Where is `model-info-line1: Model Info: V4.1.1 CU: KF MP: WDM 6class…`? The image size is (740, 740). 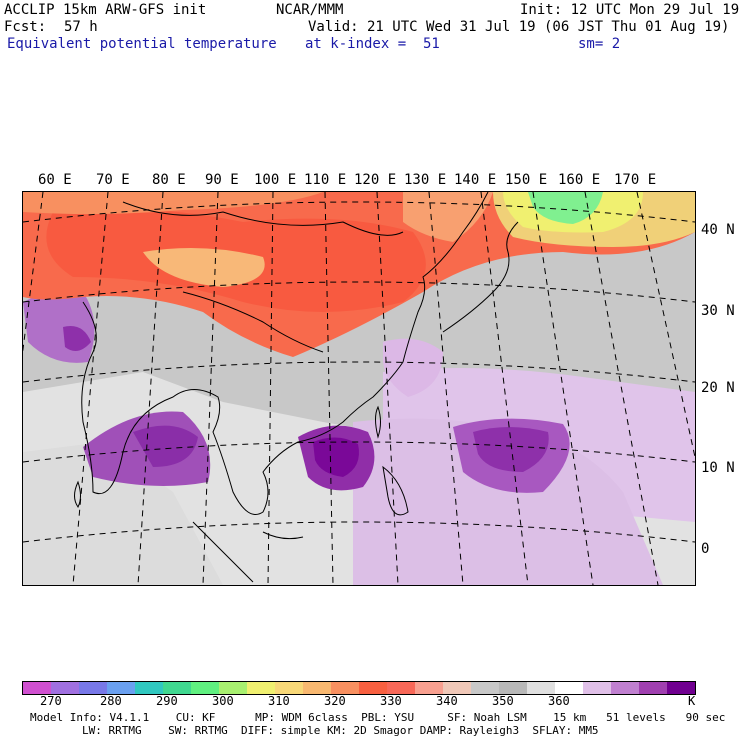
model-info-line1: Model Info: V4.1.1 CU: KF MP: WDM 6class… is located at coordinates (378, 717).